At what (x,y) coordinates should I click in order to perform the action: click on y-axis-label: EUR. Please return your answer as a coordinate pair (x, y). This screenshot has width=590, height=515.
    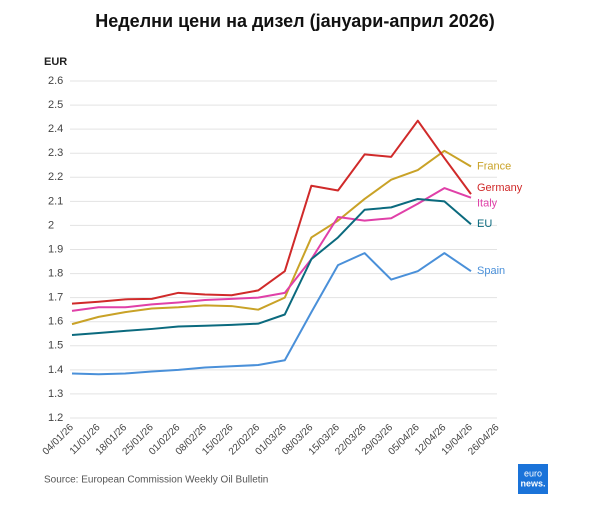
    Looking at the image, I should click on (55, 62).